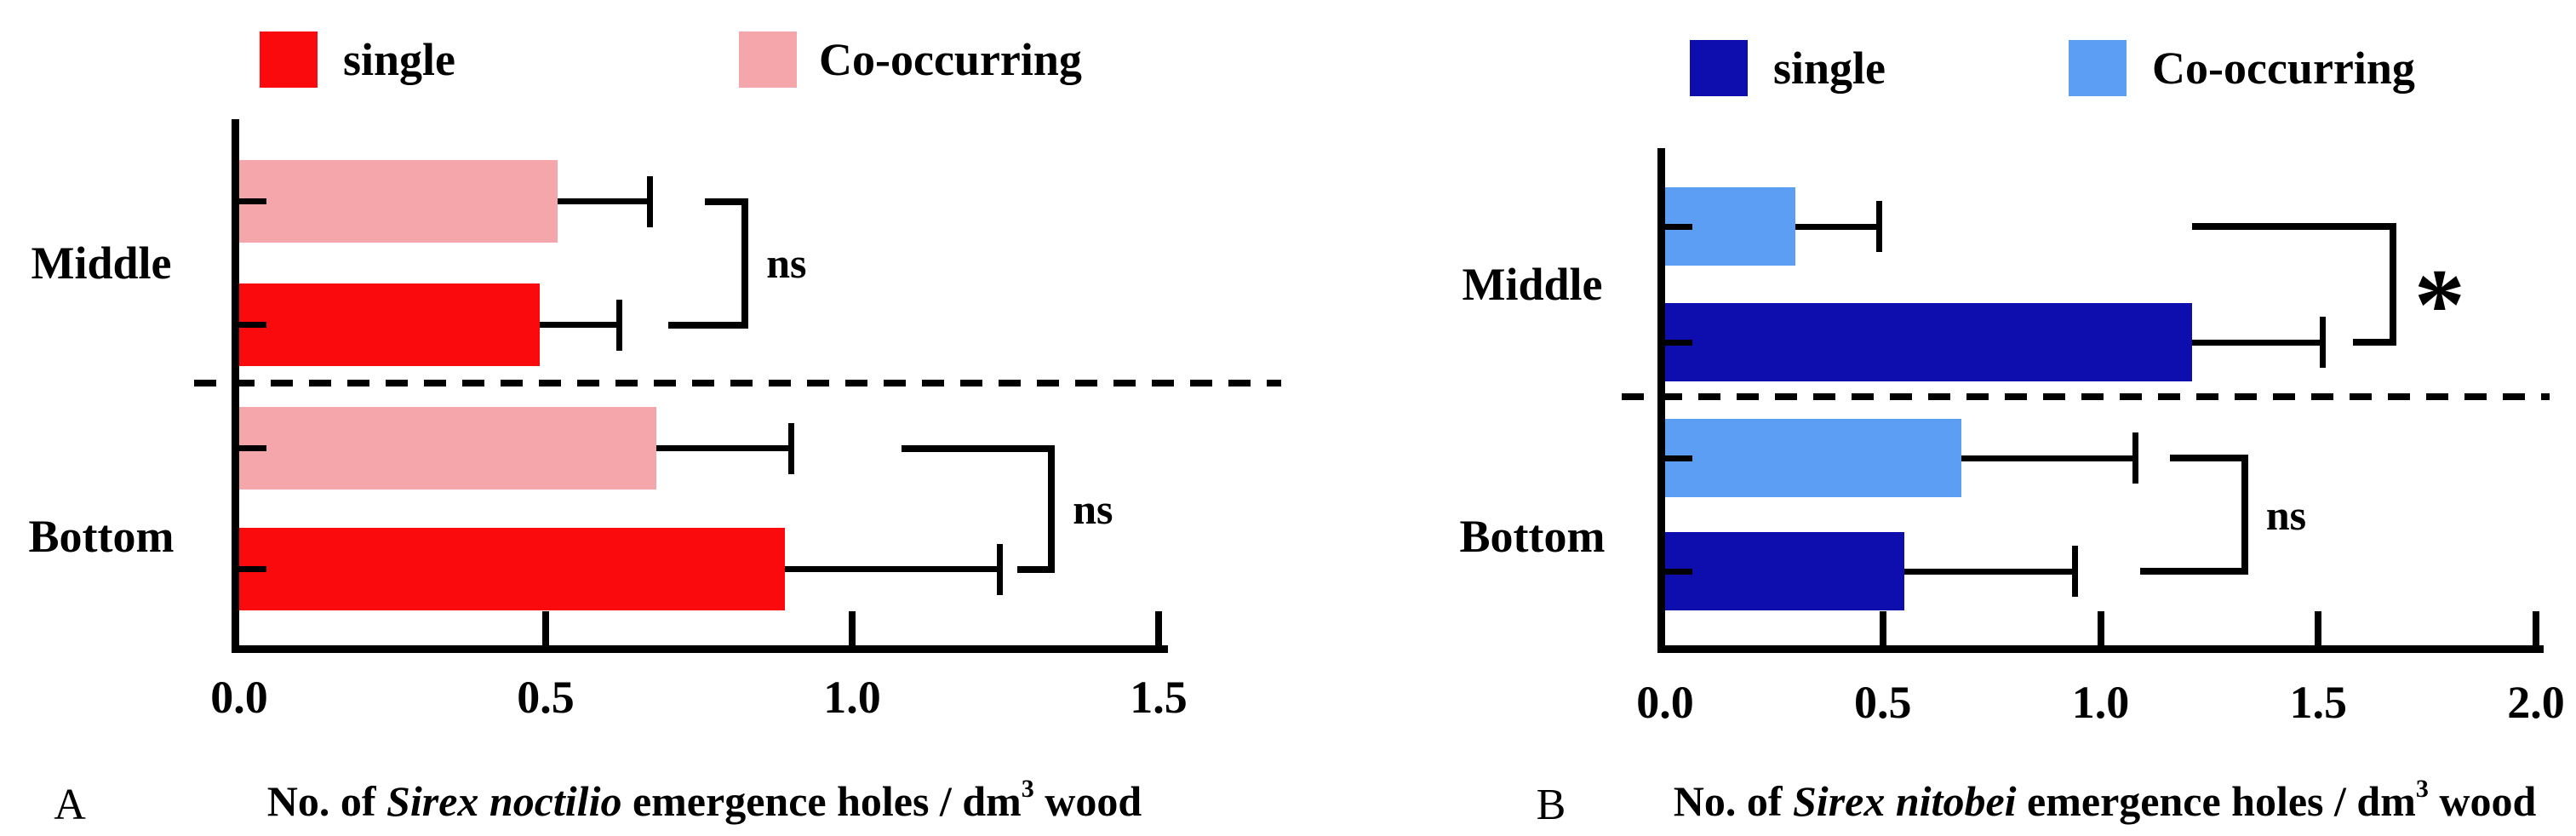 The image size is (2576, 836). I want to click on axis-title-part: Sirex noctilio, so click(504, 801).